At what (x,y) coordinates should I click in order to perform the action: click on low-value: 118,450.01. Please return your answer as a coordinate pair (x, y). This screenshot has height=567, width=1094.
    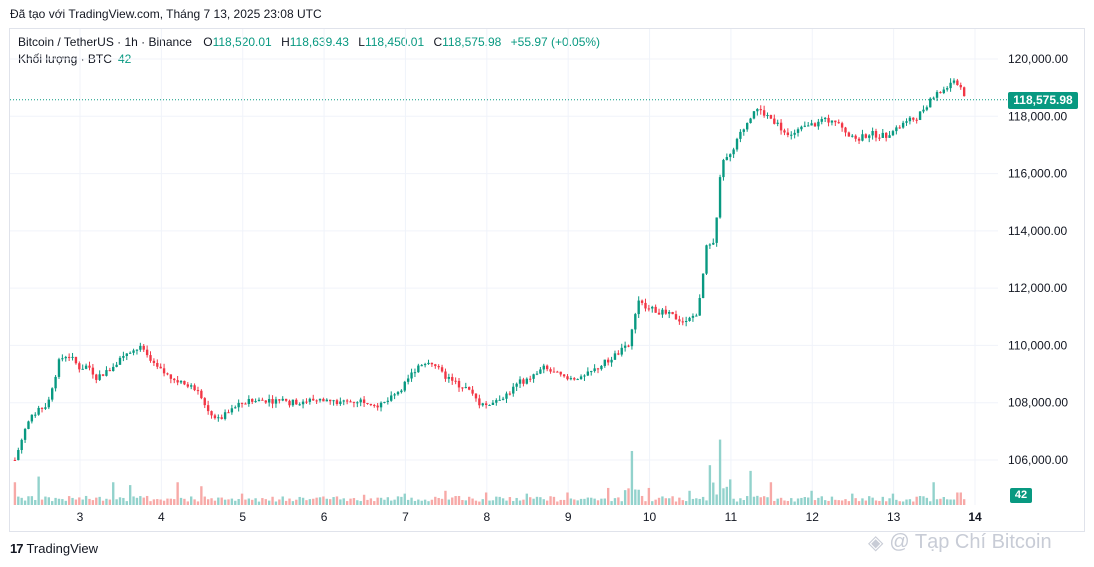
    Looking at the image, I should click on (394, 42).